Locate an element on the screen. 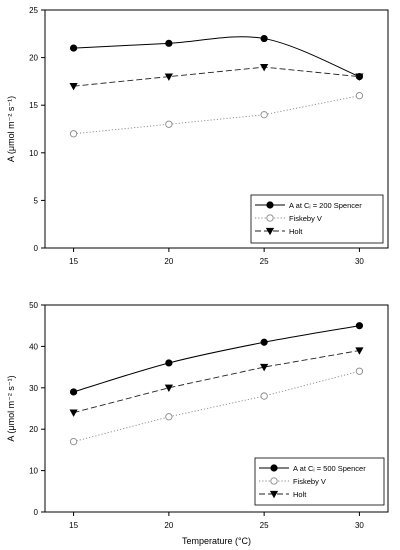 This screenshot has width=400, height=550. y-tick-label: 40 is located at coordinates (33, 346).